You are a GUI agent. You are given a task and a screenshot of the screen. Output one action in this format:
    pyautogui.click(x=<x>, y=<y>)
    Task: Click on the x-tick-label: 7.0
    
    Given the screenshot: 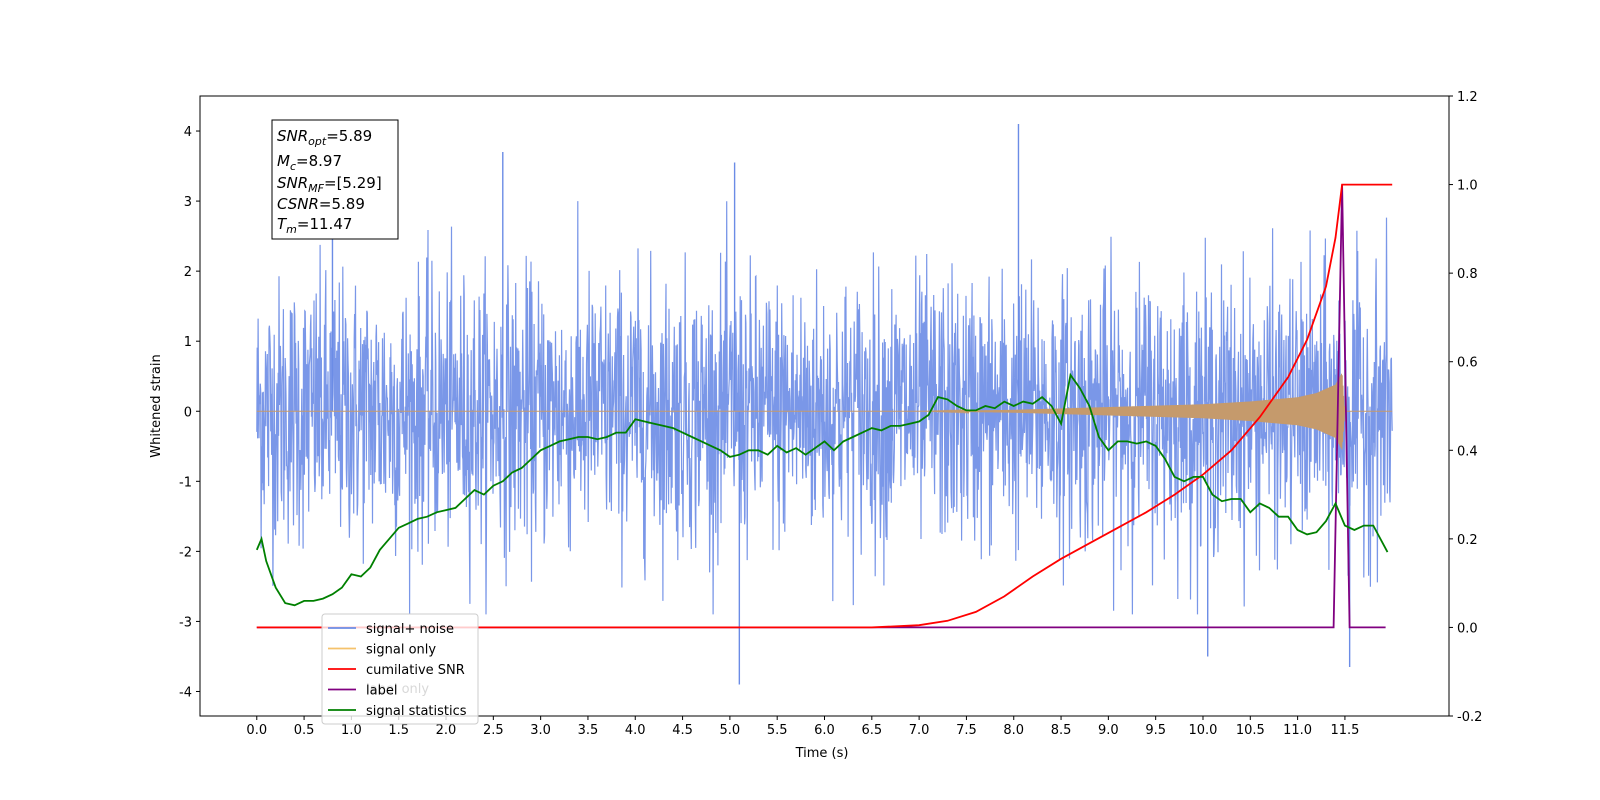 What is the action you would take?
    pyautogui.click(x=919, y=730)
    